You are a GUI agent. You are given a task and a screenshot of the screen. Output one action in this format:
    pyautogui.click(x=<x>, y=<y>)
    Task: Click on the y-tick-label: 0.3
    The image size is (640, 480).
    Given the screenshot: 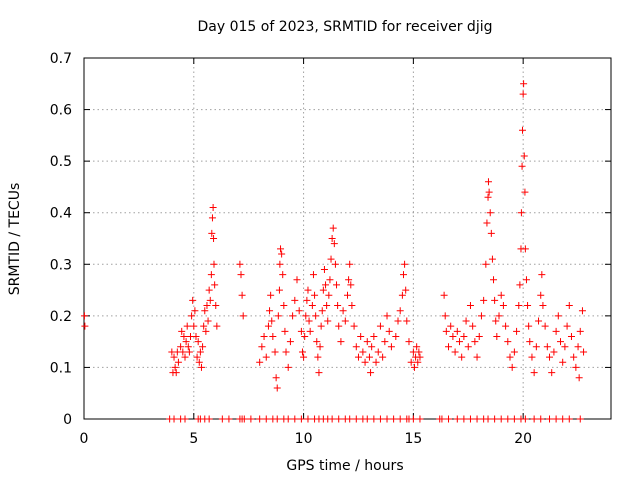 What is the action you would take?
    pyautogui.click(x=61, y=265)
    